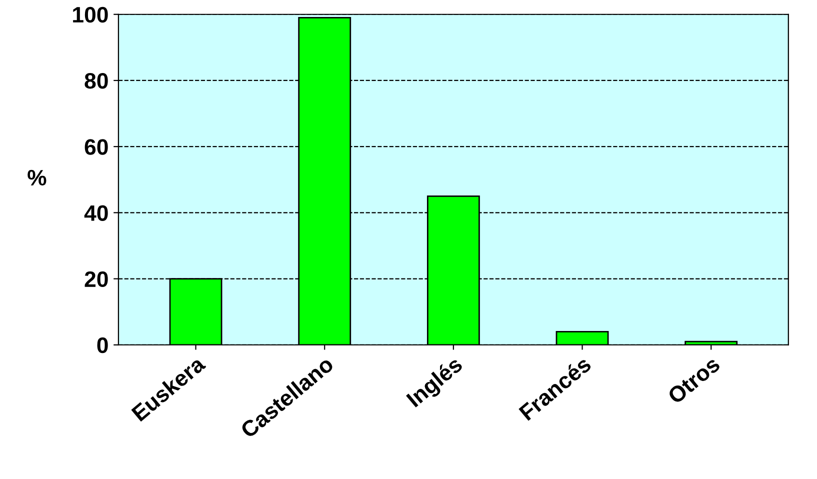  I want to click on y-axis-title: %, so click(37, 178).